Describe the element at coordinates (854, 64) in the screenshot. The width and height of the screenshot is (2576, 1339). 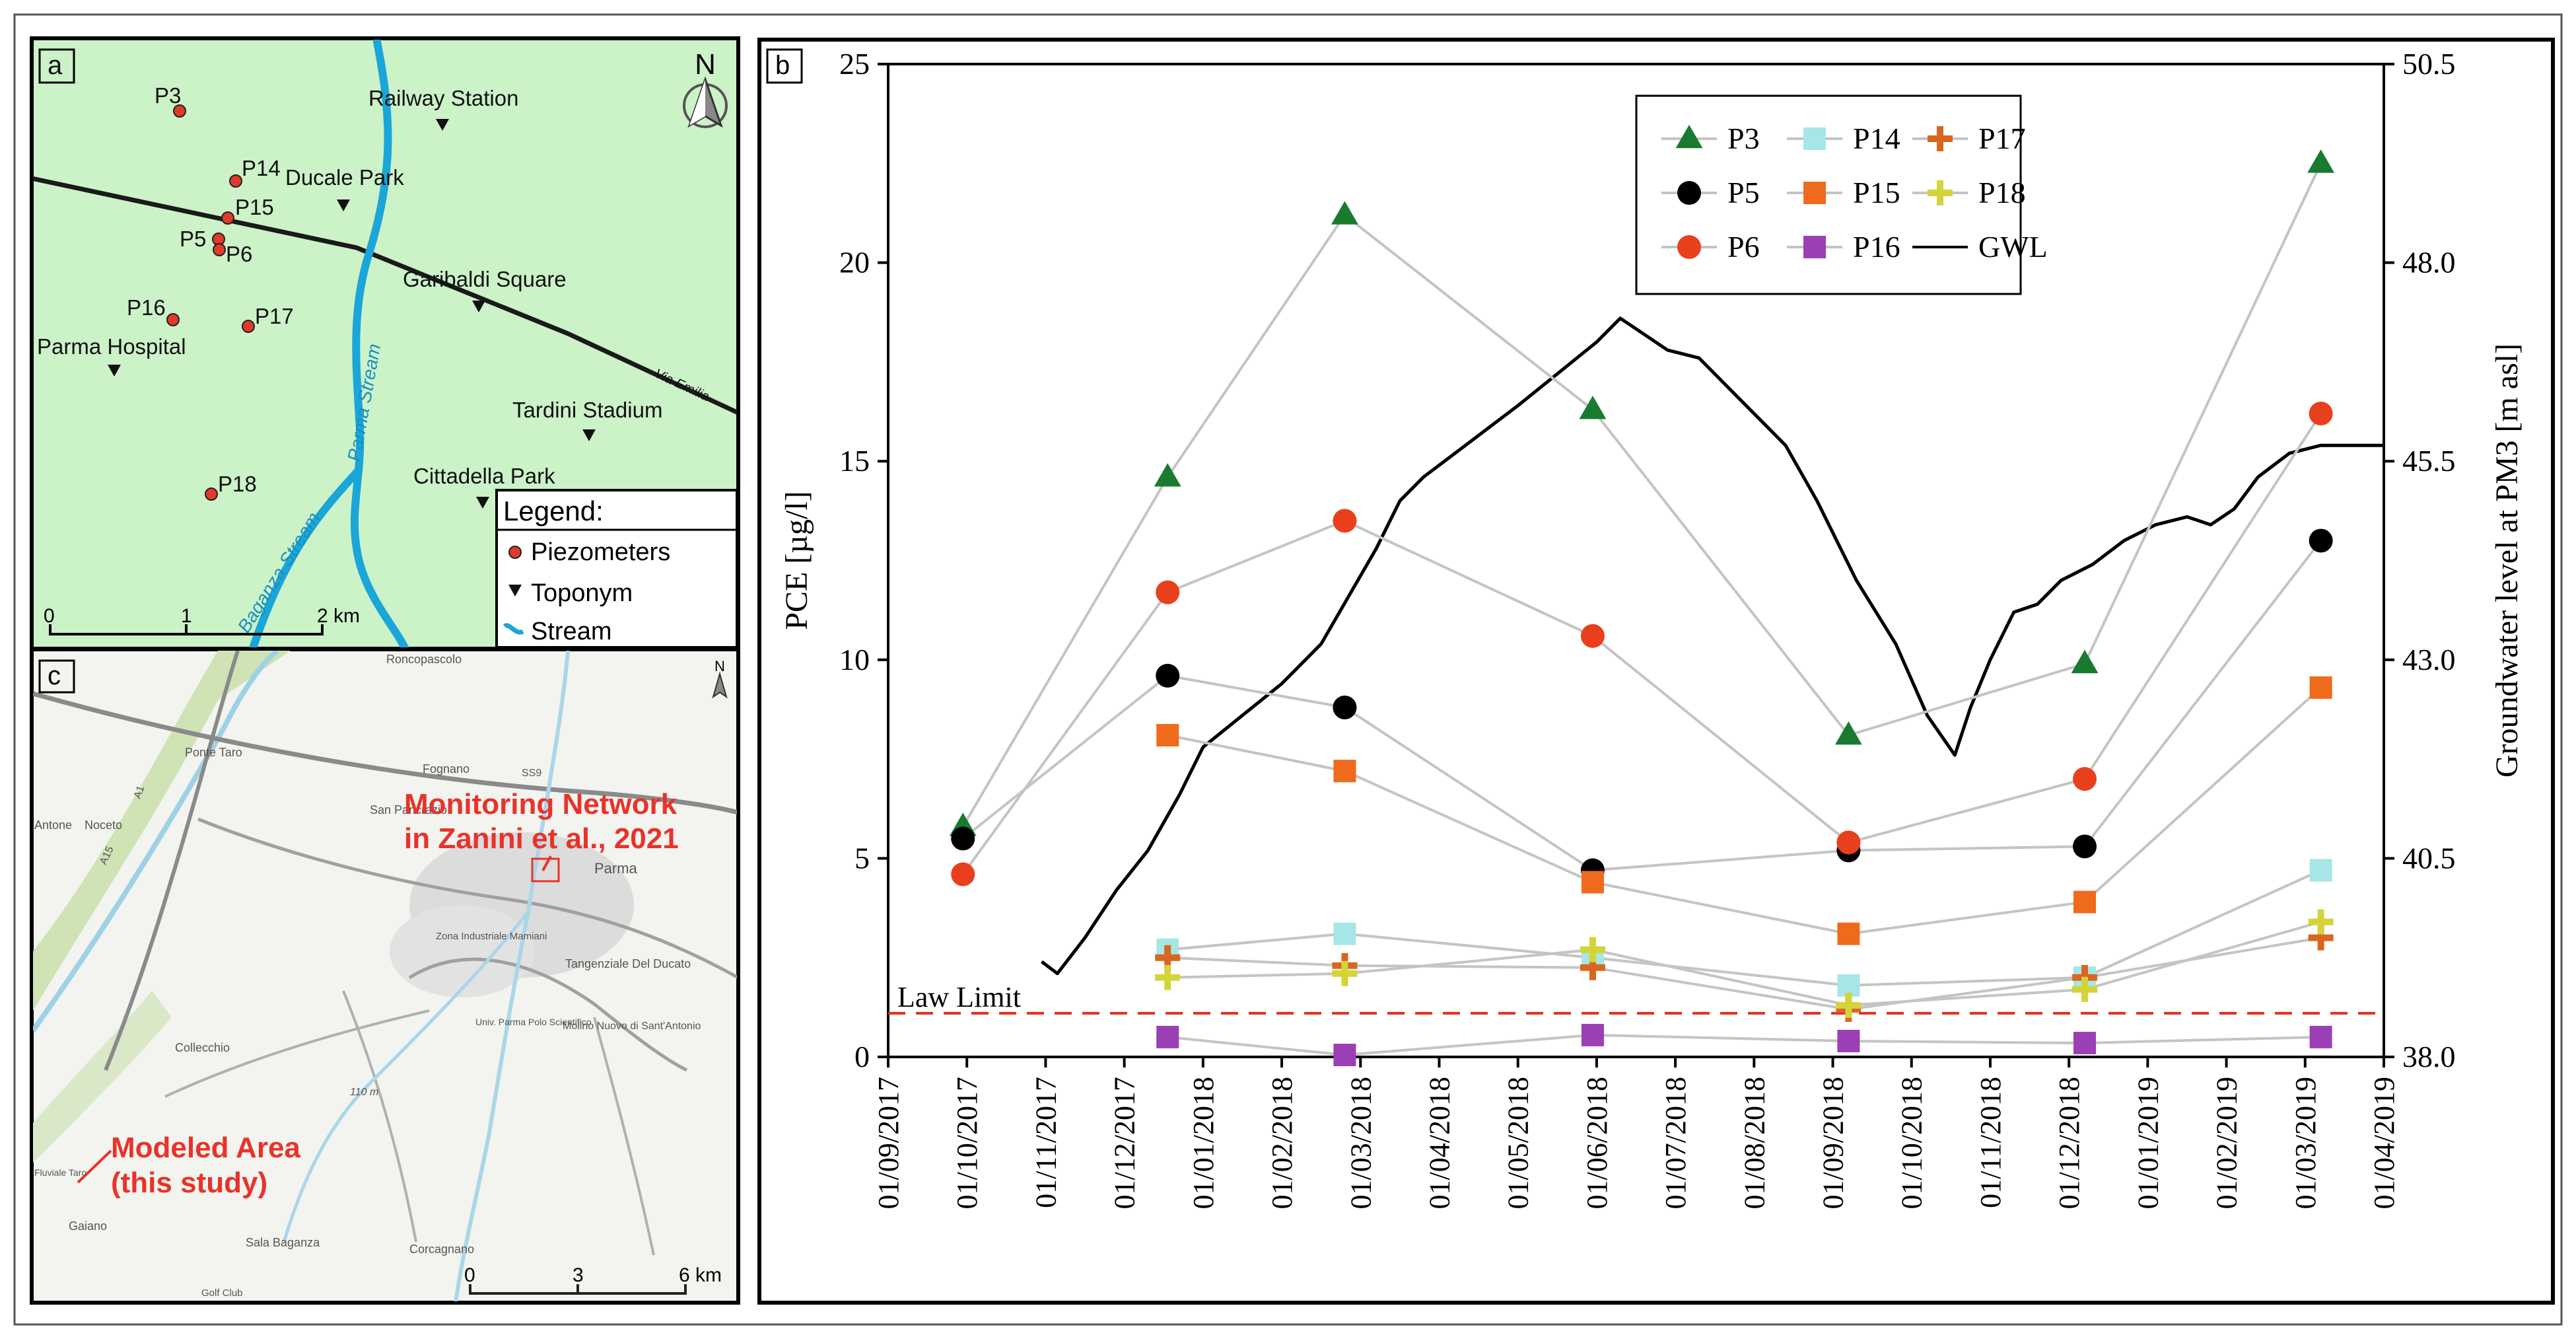
I see `y-tick-label: 25` at that location.